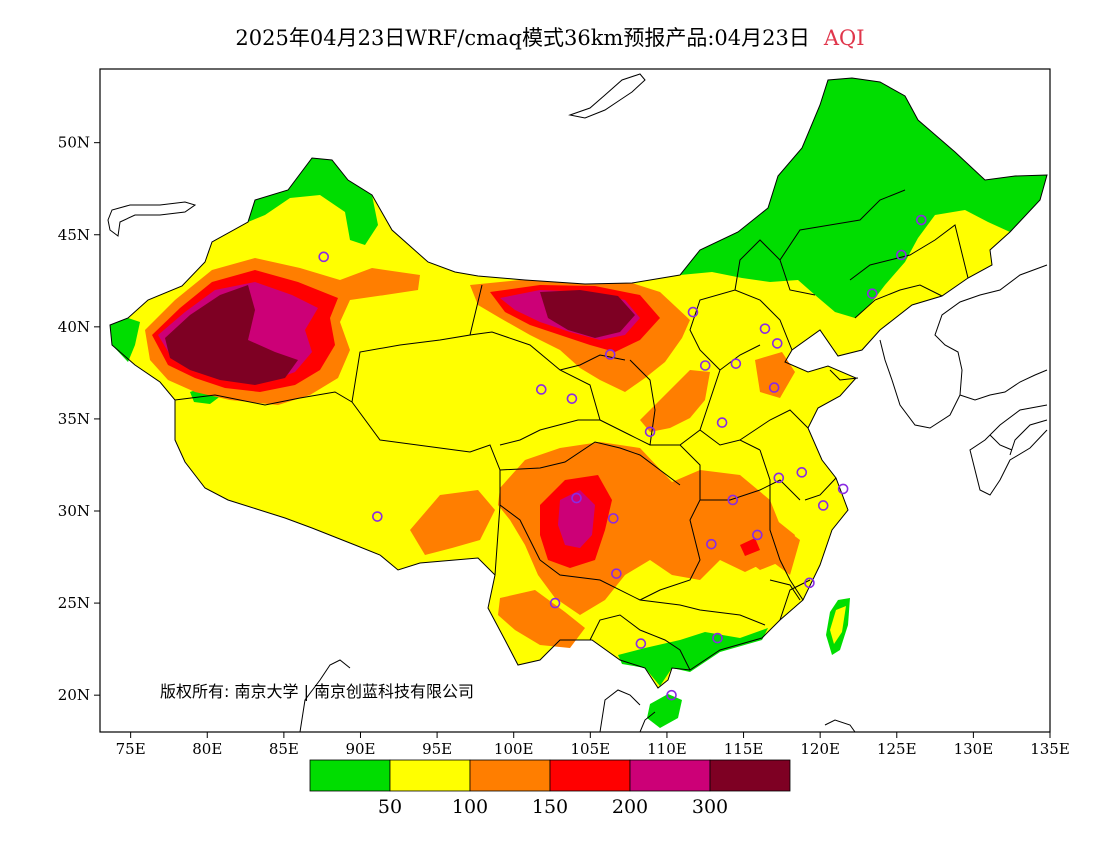 Image resolution: width=1100 pixels, height=850 pixels. I want to click on north-china-aqi-sensitive, so click(675, 401).